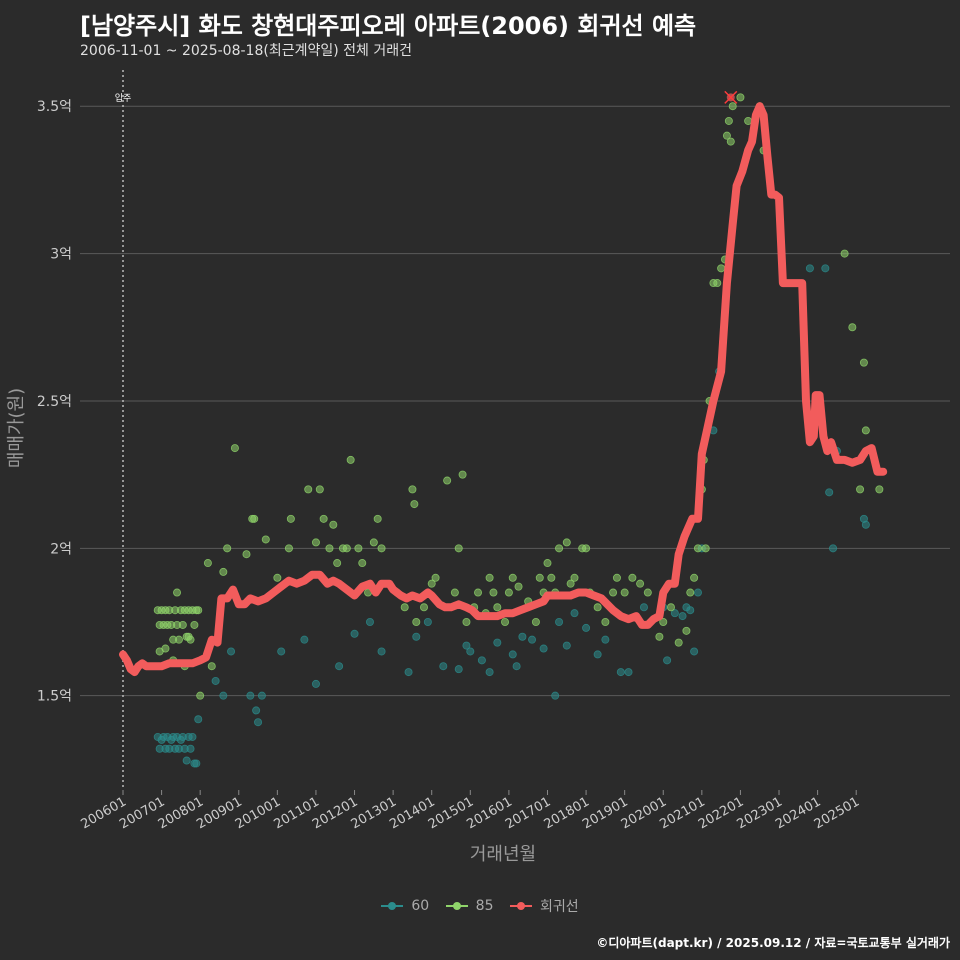 The height and width of the screenshot is (960, 960). I want to click on legend-label-regression: 회귀선, so click(559, 907).